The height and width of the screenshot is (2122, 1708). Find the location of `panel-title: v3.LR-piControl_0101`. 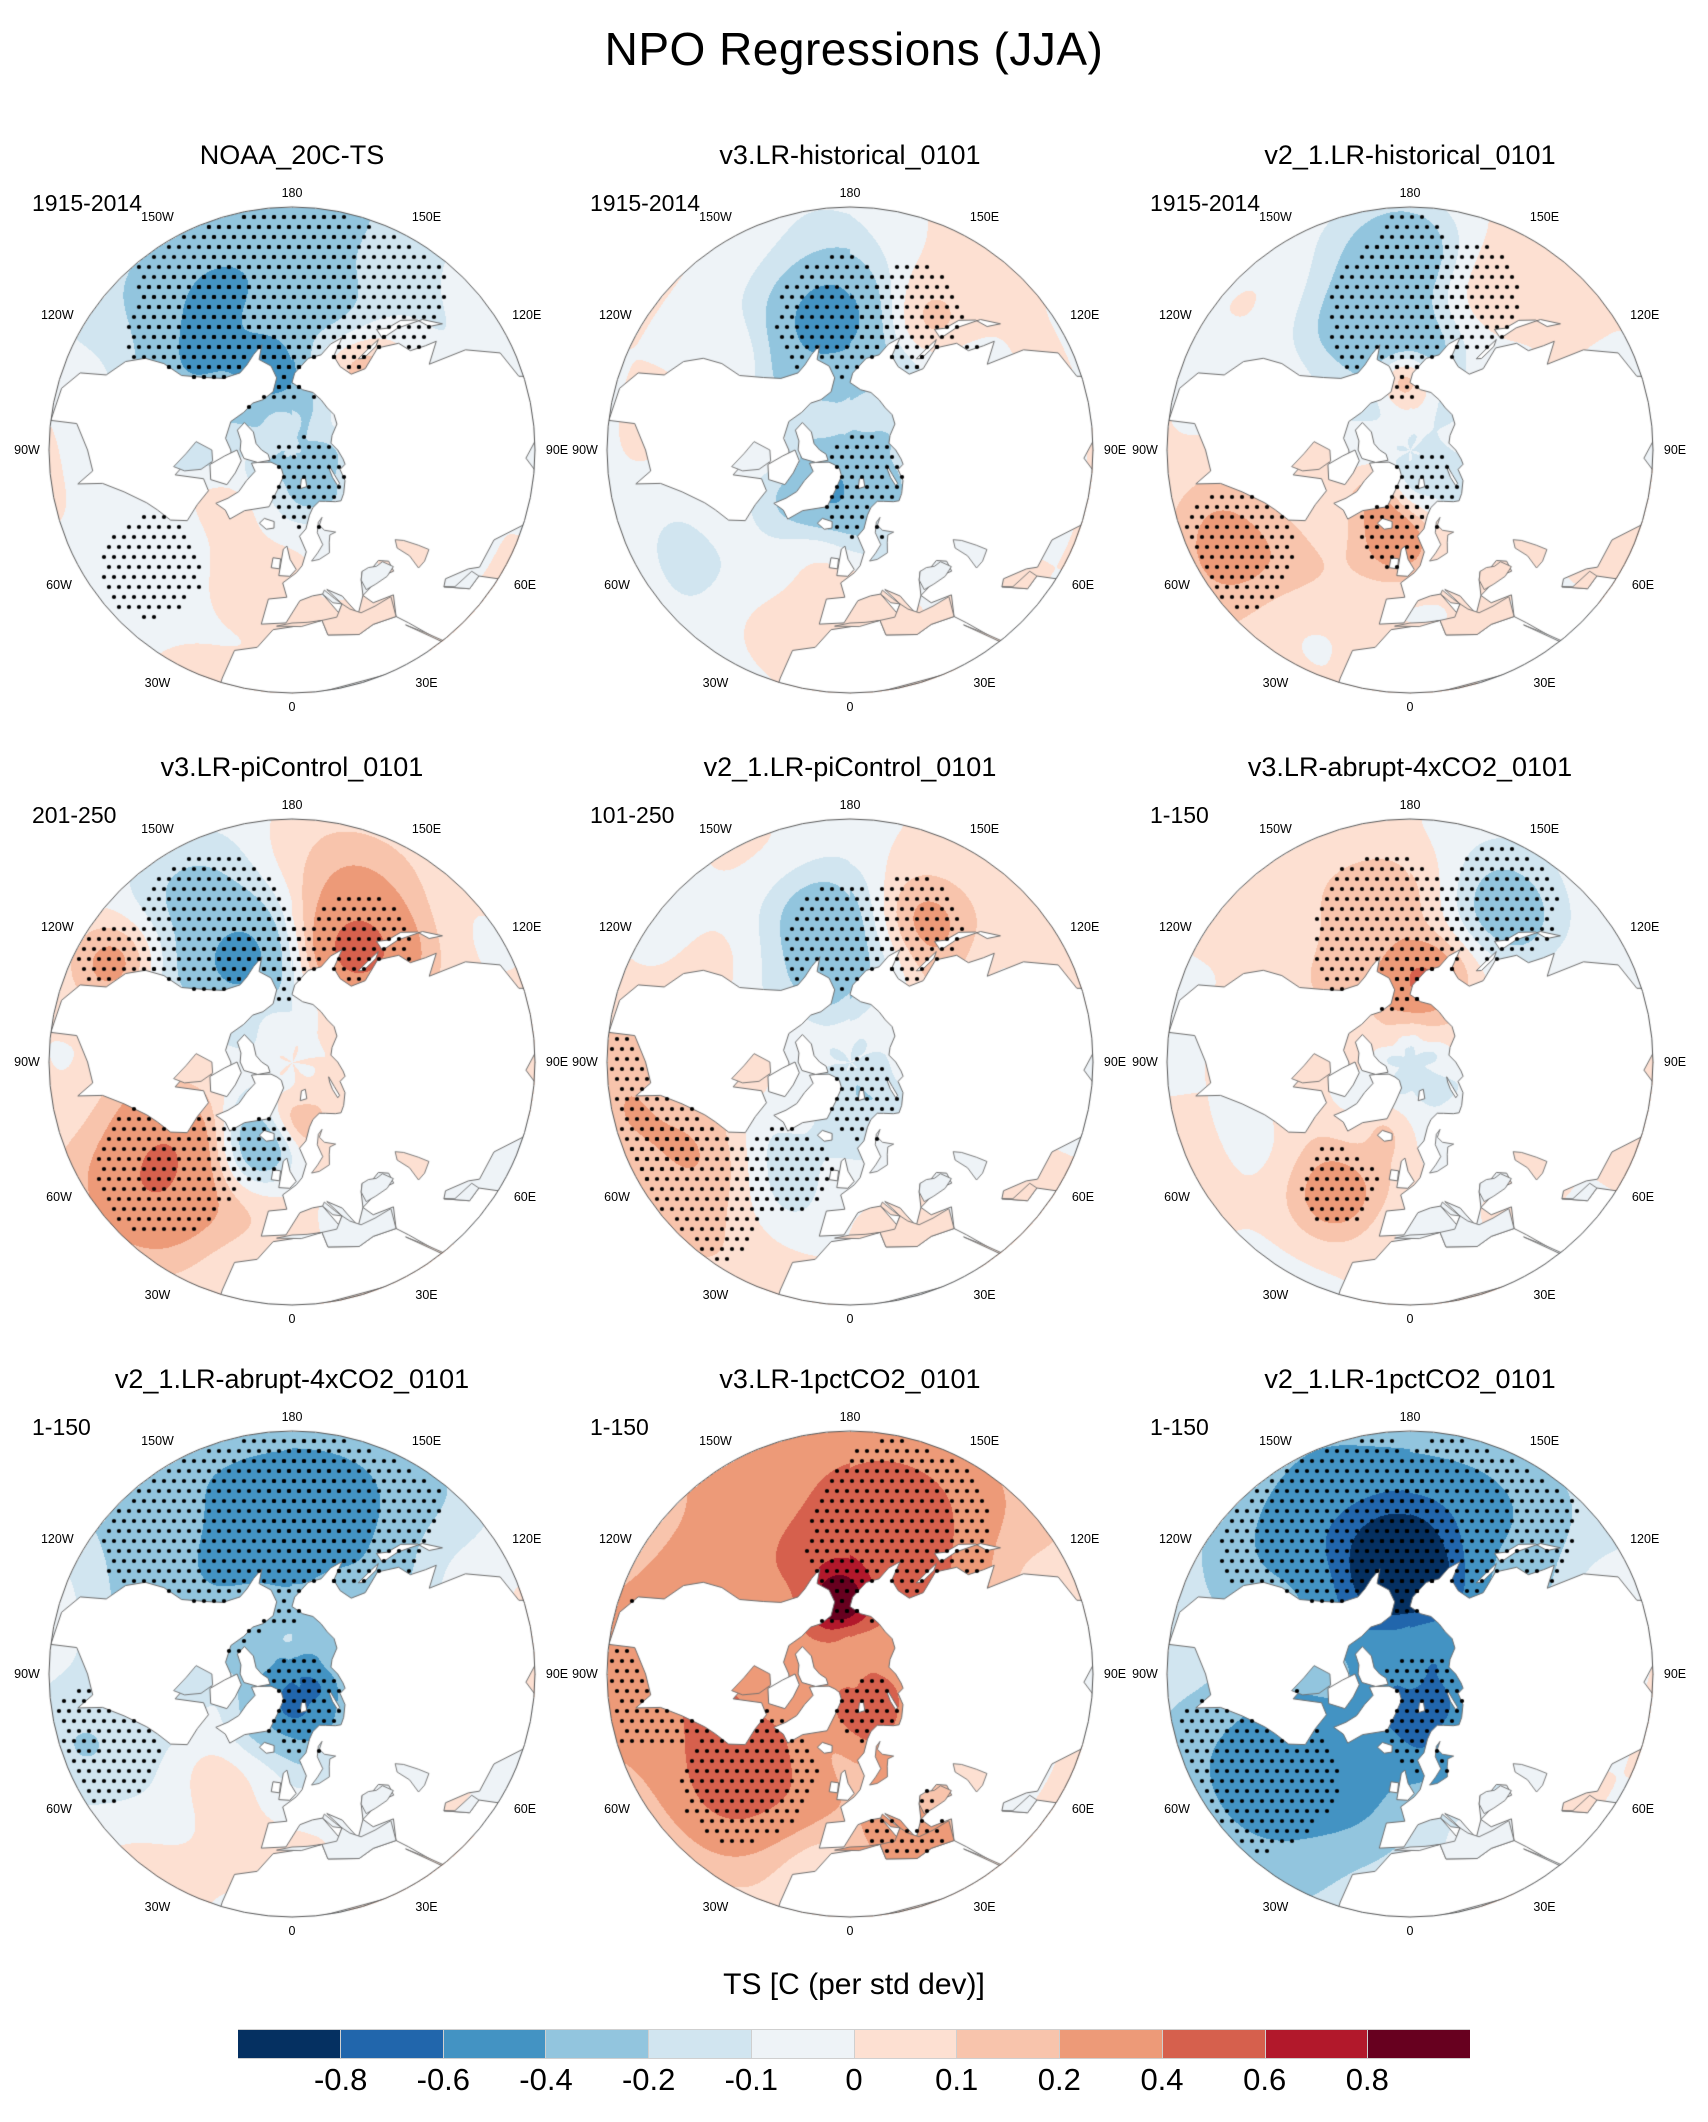

panel-title: v3.LR-piControl_0101 is located at coordinates (292, 767).